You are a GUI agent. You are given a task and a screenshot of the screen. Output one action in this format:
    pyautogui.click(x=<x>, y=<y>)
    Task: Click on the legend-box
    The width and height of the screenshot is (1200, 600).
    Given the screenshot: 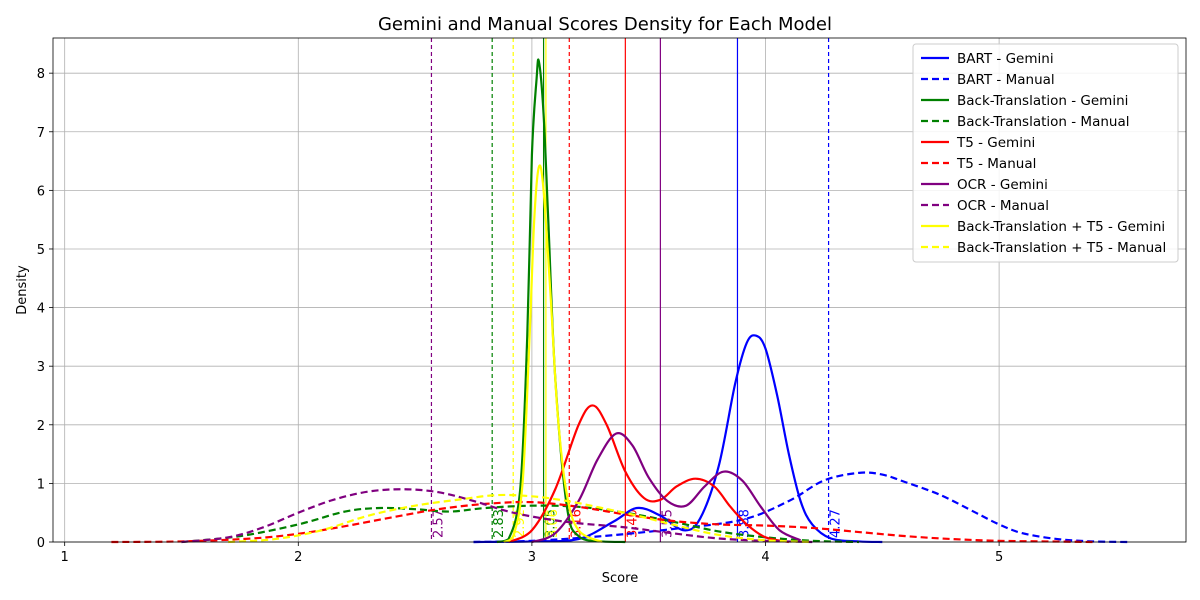 What is the action you would take?
    pyautogui.click(x=1045, y=153)
    